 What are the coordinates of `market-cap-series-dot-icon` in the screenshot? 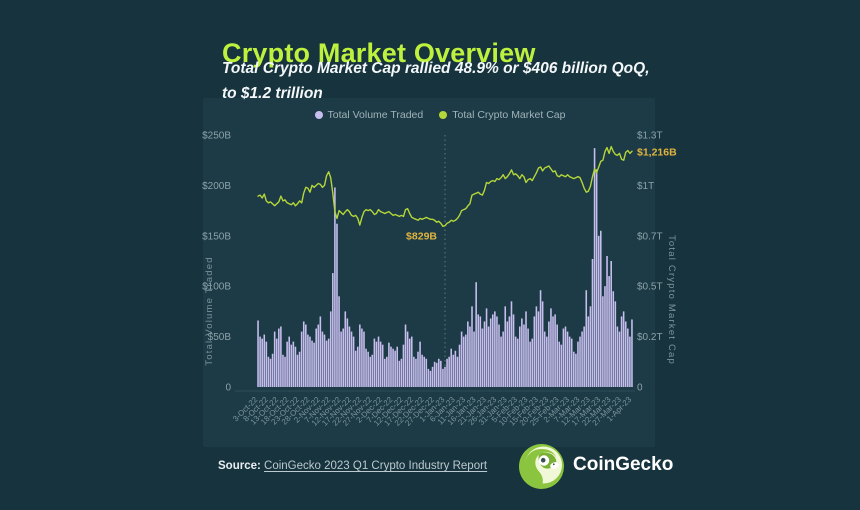 It's located at (443, 115).